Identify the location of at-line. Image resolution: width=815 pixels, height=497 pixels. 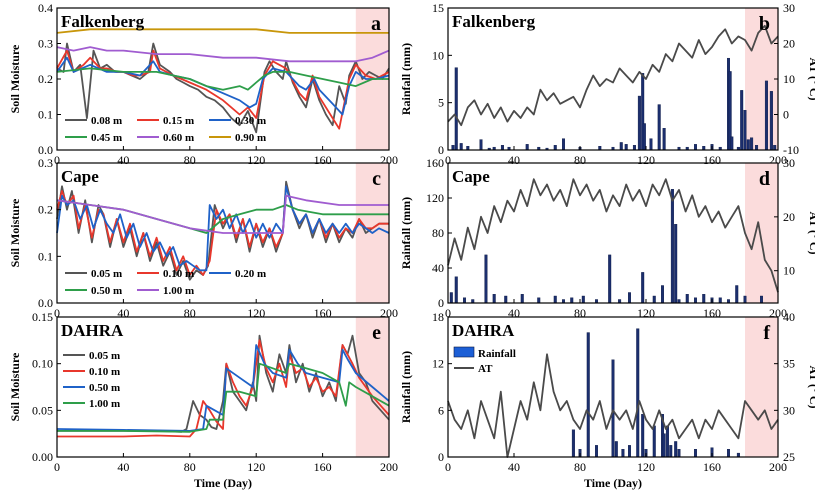
(613, 405).